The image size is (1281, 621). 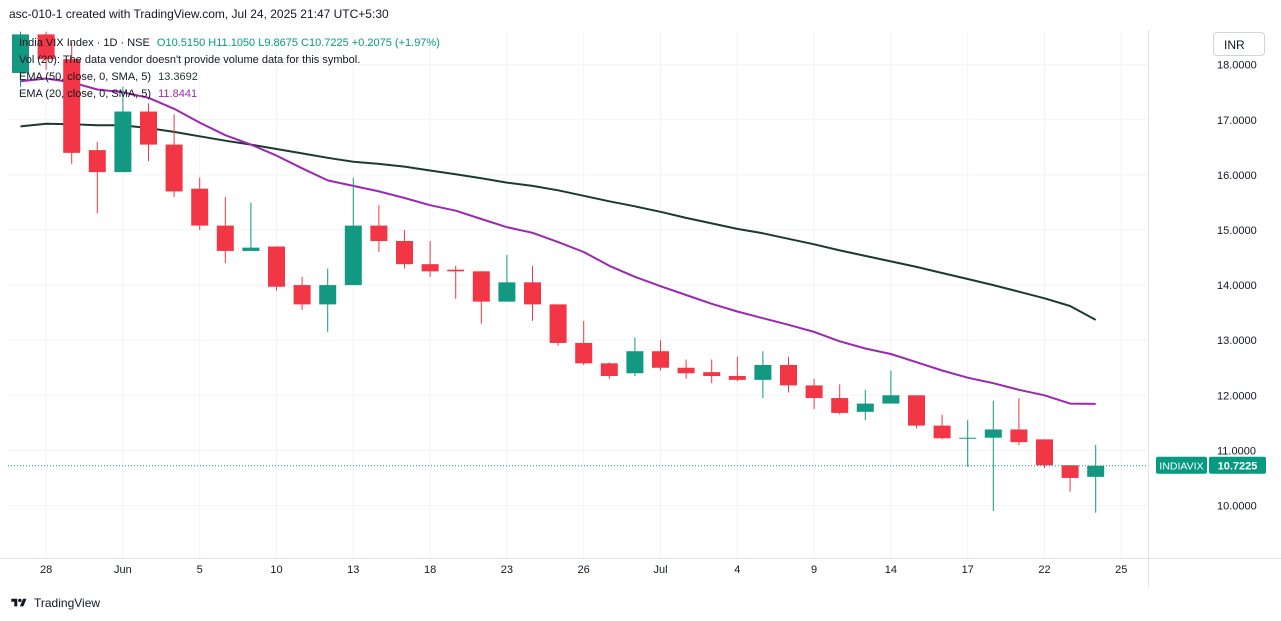 I want to click on last-price-value: 10.7225, so click(x=1238, y=467).